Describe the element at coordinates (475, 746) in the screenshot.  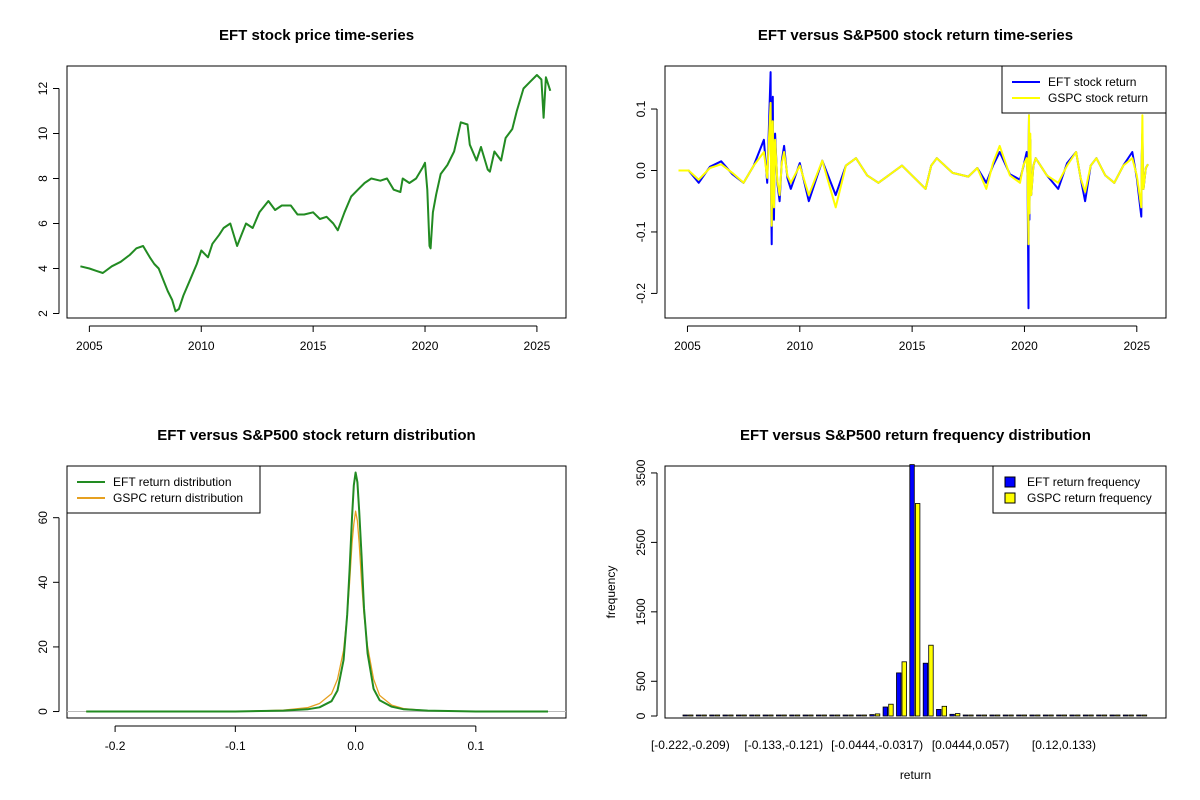
I see `x-tick-label: 0.1` at that location.